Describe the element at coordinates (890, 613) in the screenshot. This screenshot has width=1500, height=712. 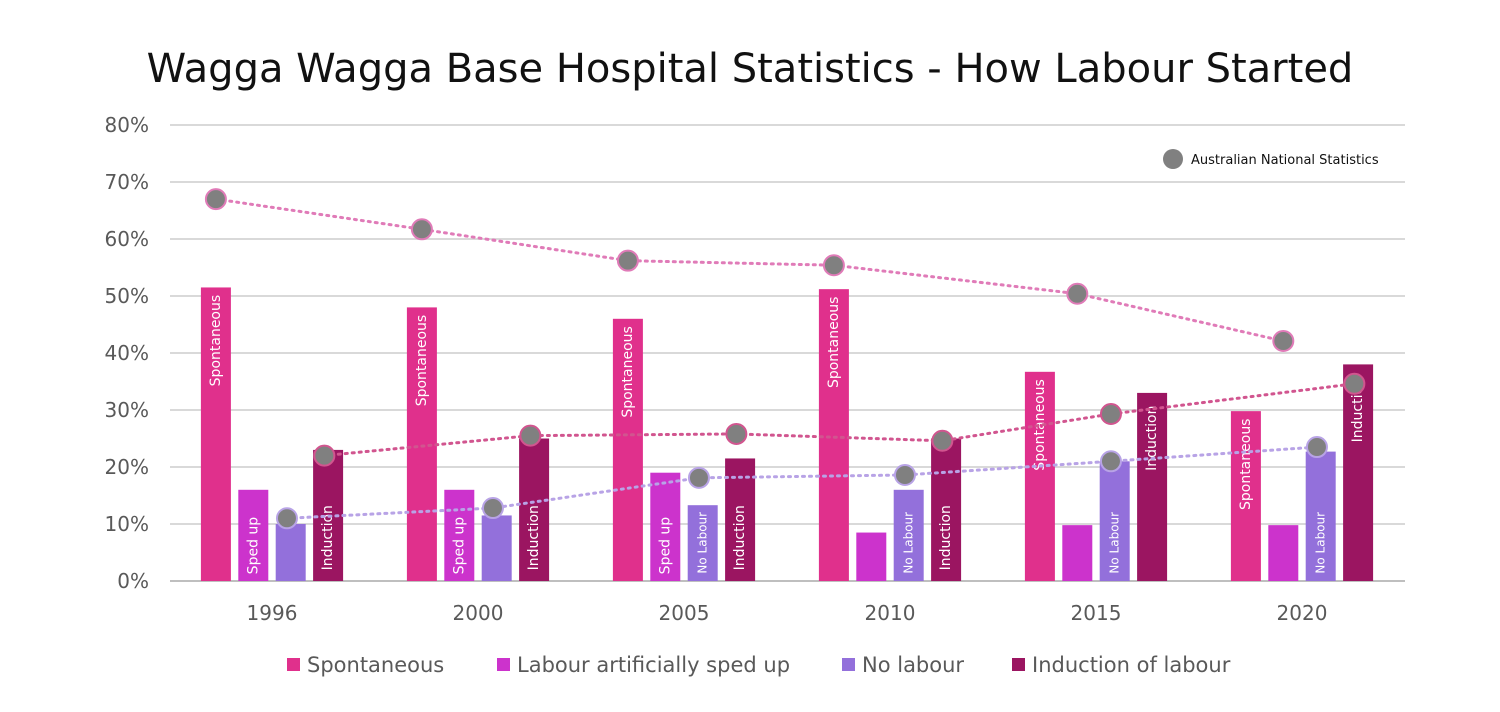
I see `x-tick-label: 2010` at that location.